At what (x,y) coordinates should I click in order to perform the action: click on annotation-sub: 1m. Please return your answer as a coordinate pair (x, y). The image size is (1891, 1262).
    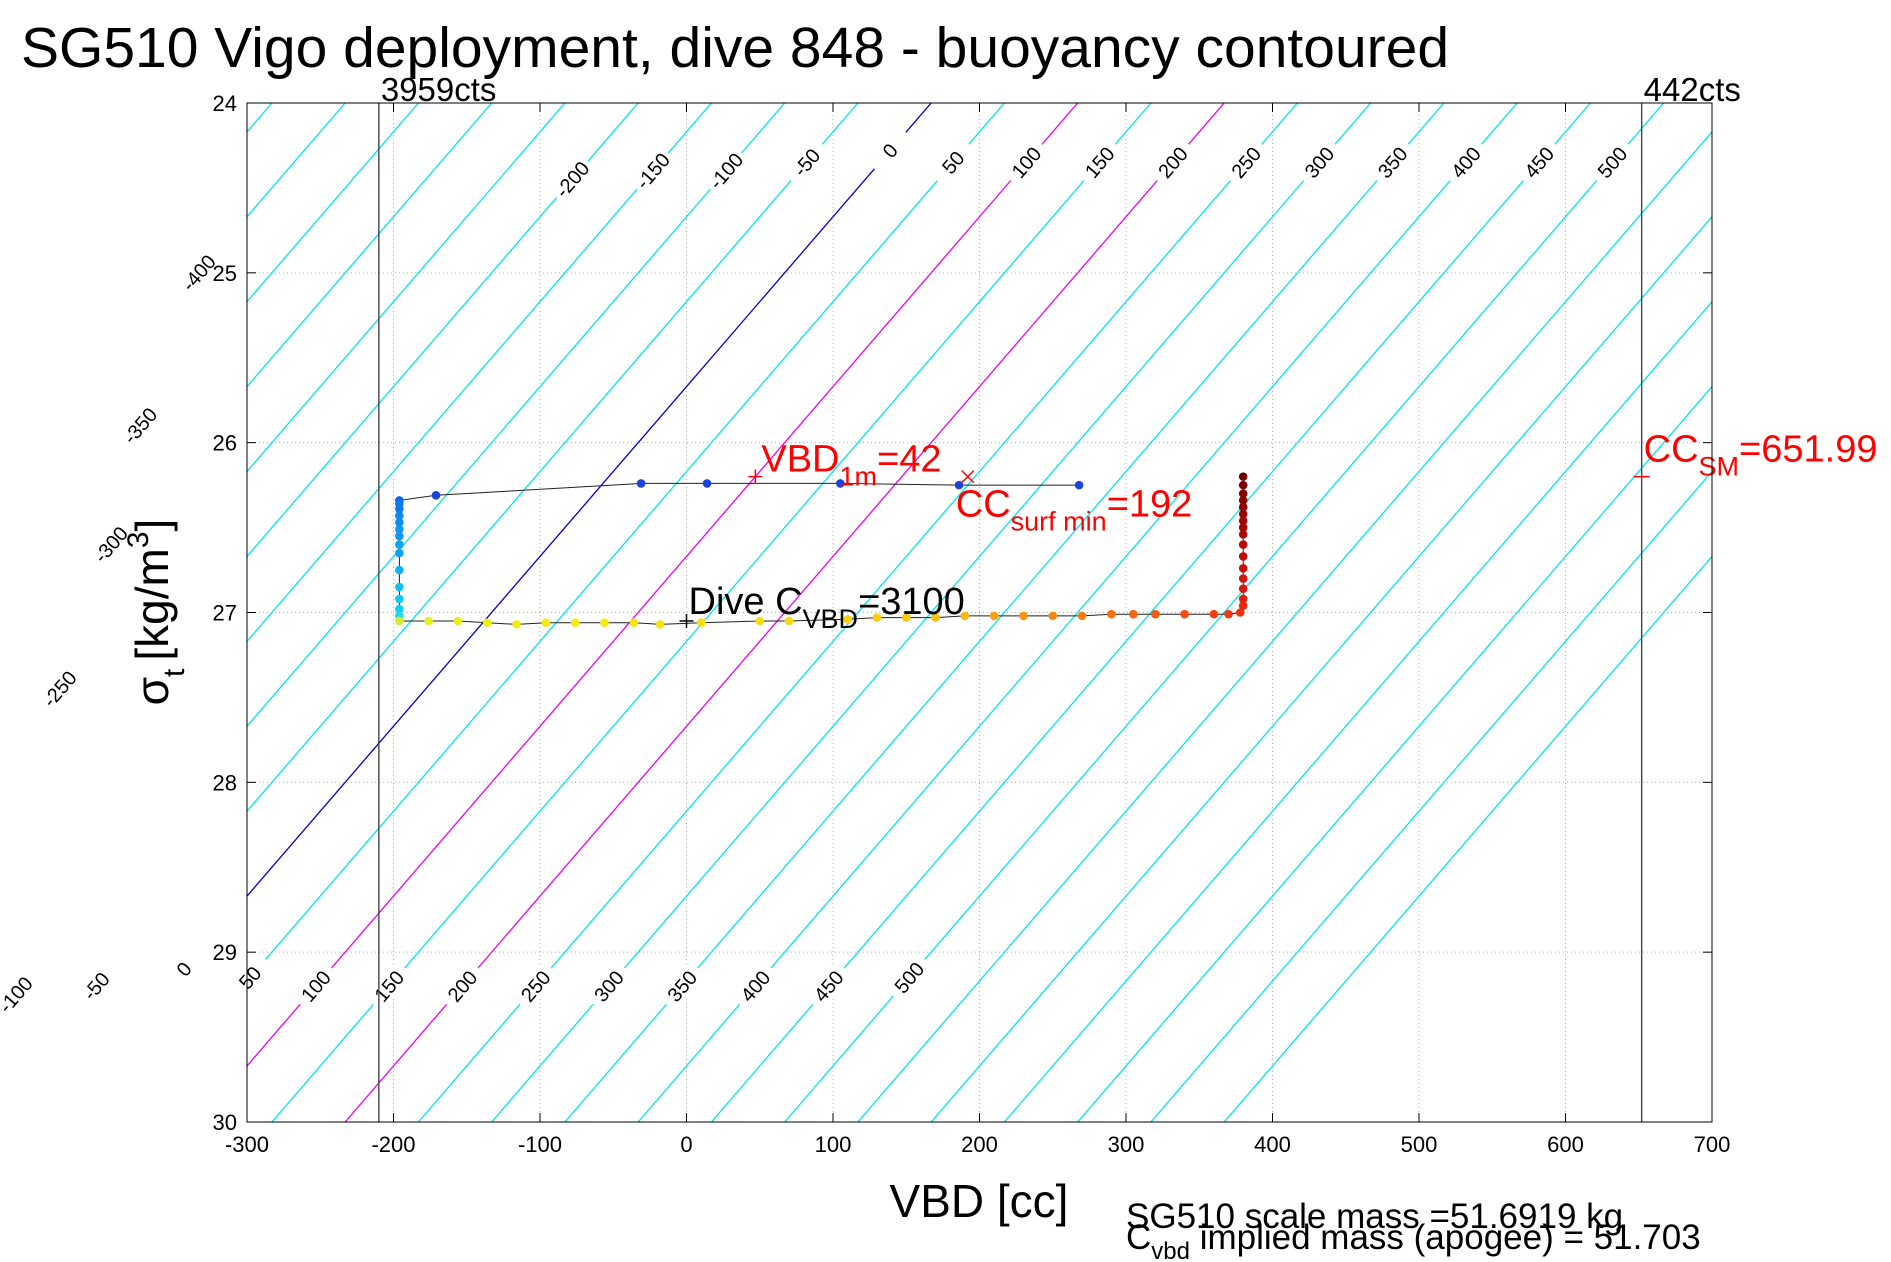
    Looking at the image, I should click on (858, 477).